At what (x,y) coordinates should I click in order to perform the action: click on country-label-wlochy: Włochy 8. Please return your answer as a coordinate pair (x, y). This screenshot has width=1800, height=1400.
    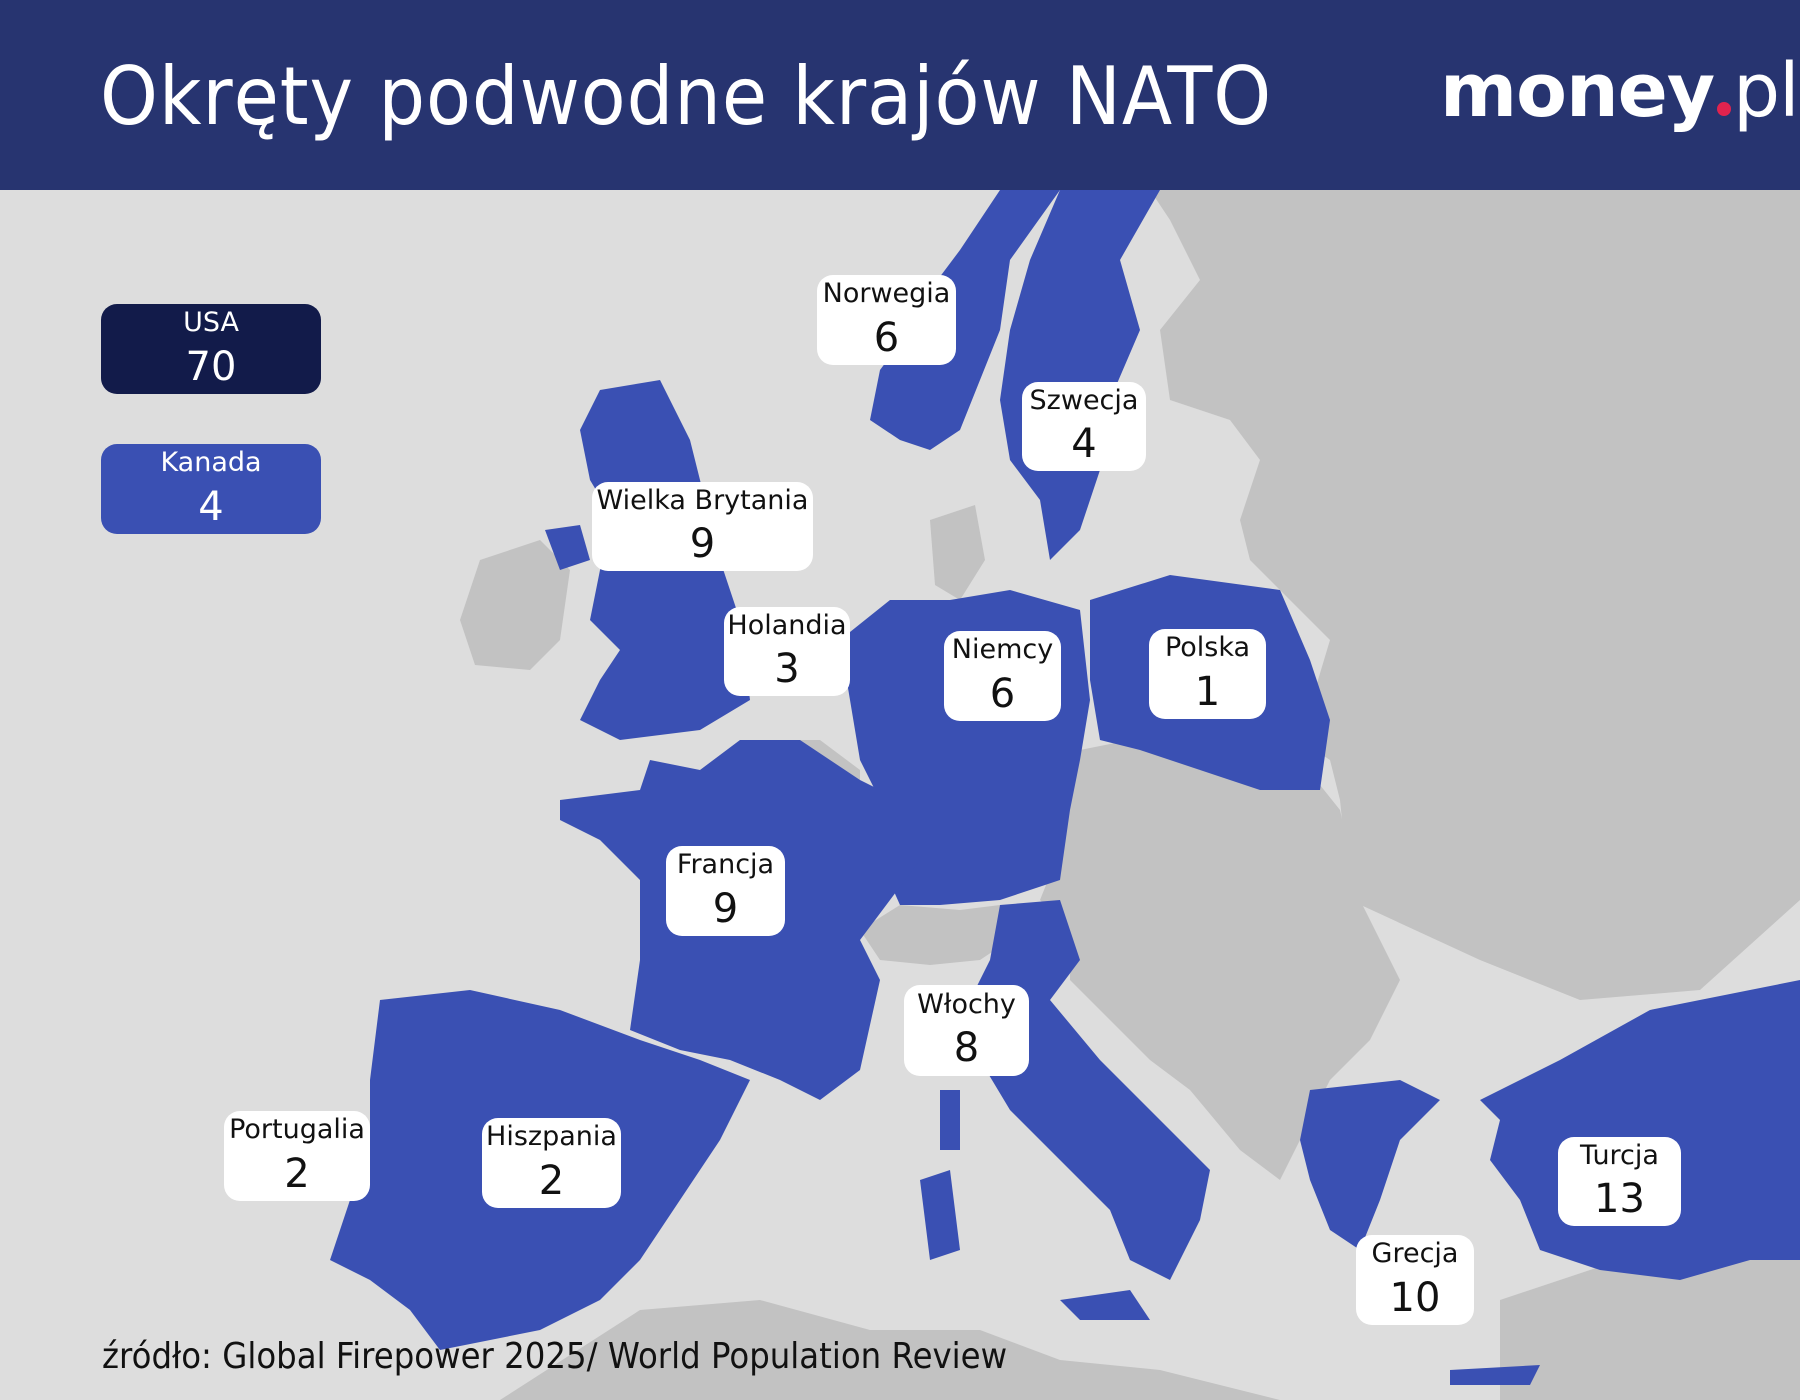
    Looking at the image, I should click on (966, 1030).